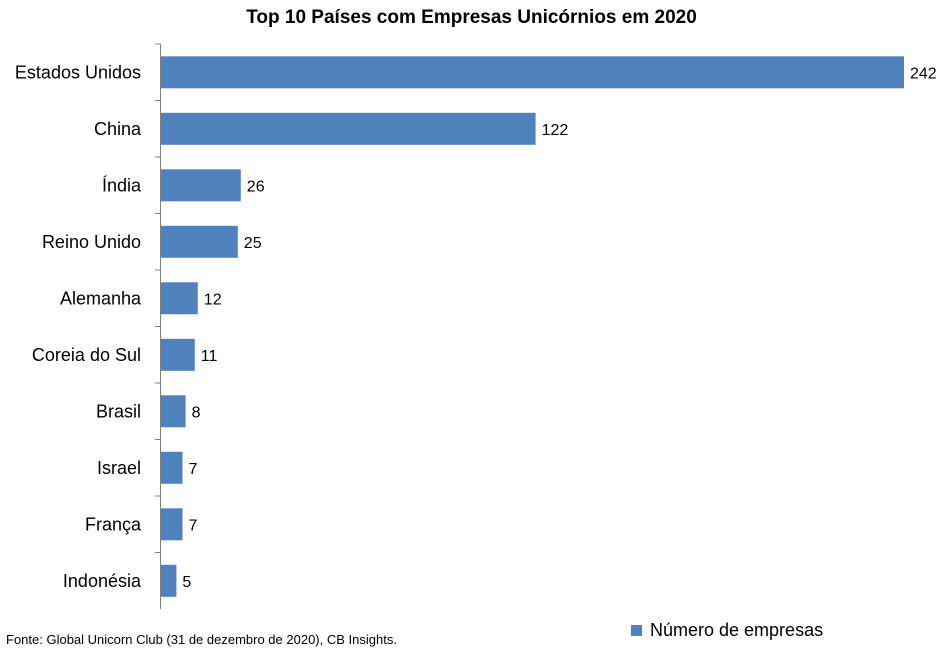  Describe the element at coordinates (256, 186) in the screenshot. I see `data-label-2: 26` at that location.